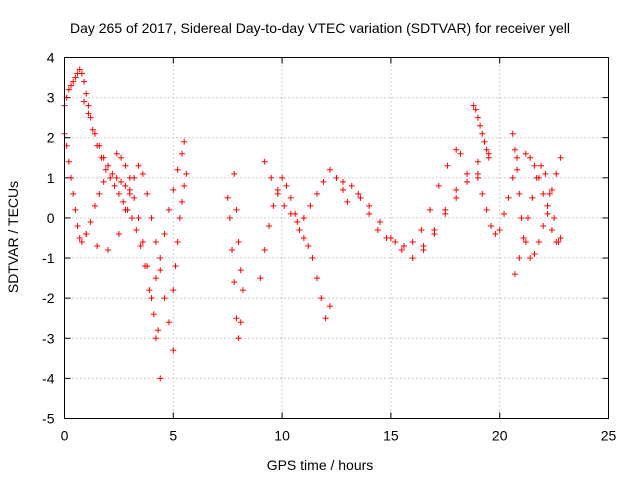 This screenshot has height=480, width=640. I want to click on y-tick-label: 1, so click(51, 178).